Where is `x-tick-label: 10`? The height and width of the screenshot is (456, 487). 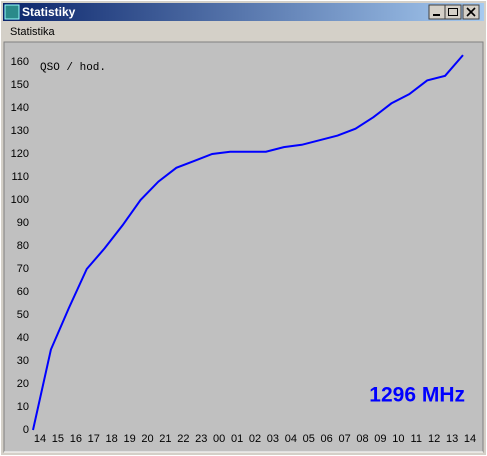
x-tick-label: 10 is located at coordinates (398, 439).